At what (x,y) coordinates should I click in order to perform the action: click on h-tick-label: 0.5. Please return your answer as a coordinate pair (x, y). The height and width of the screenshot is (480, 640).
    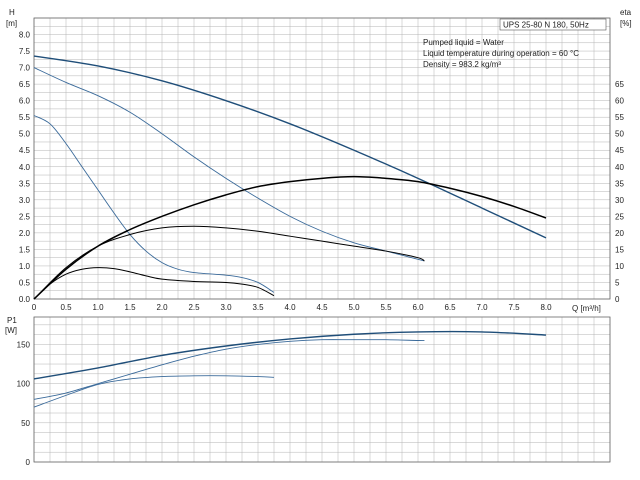
    Looking at the image, I should click on (25, 282).